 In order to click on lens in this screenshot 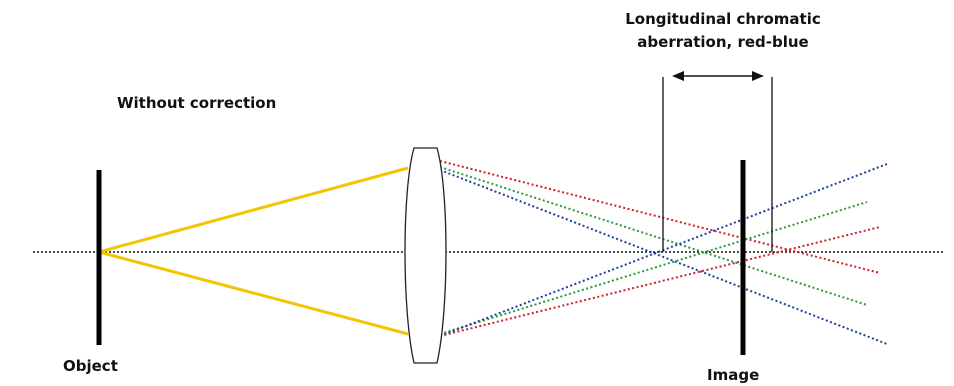, I will do `click(425, 255)`.